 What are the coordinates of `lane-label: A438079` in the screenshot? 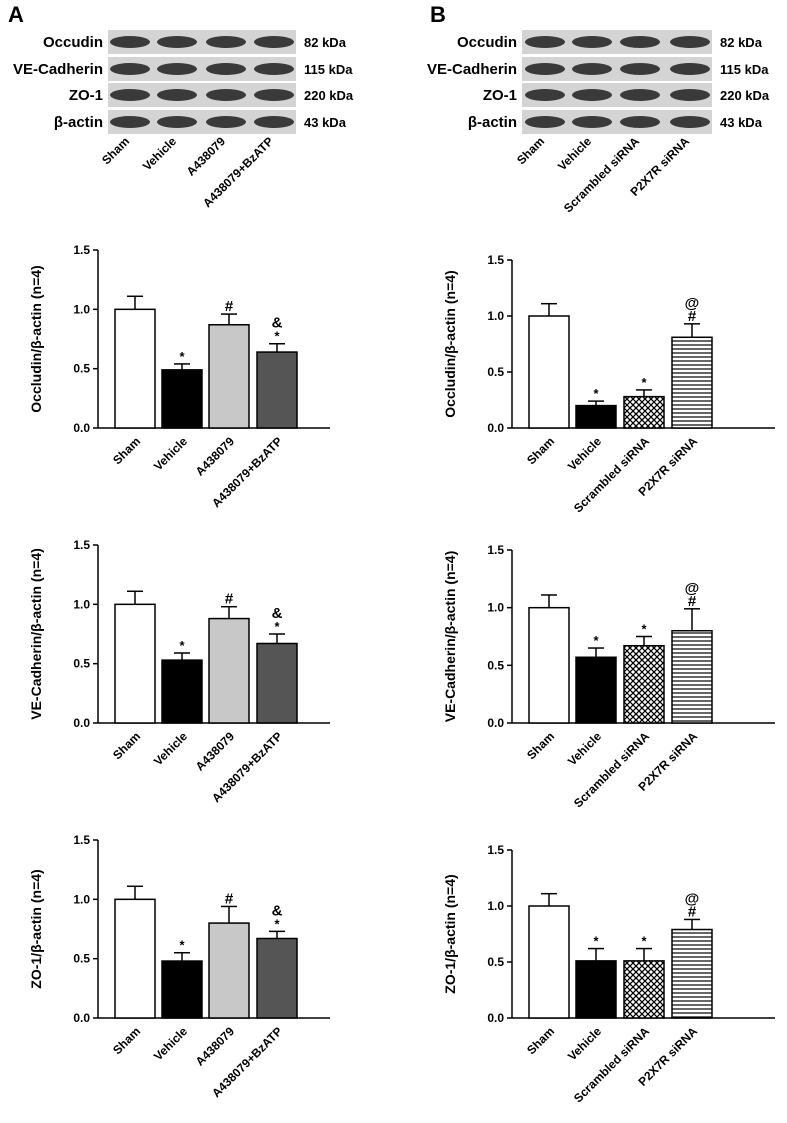 It's located at (206, 156).